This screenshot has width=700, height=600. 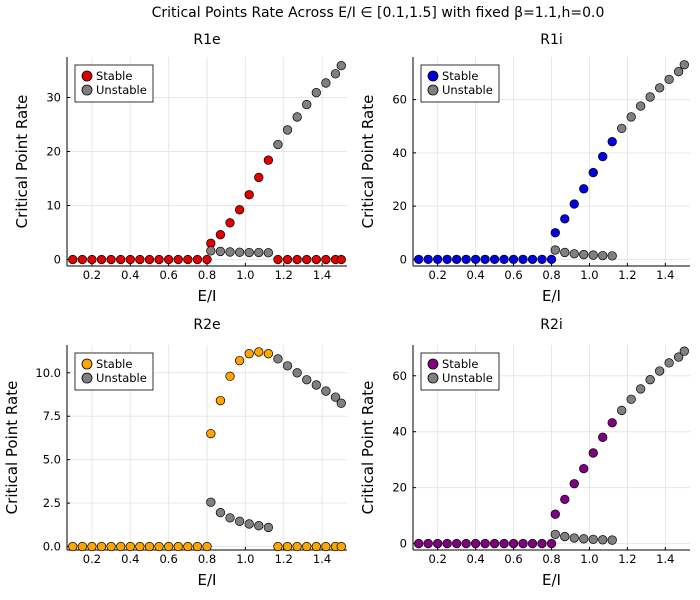 What do you see at coordinates (92, 559) in the screenshot?
I see `x-tick-label: 0.2` at bounding box center [92, 559].